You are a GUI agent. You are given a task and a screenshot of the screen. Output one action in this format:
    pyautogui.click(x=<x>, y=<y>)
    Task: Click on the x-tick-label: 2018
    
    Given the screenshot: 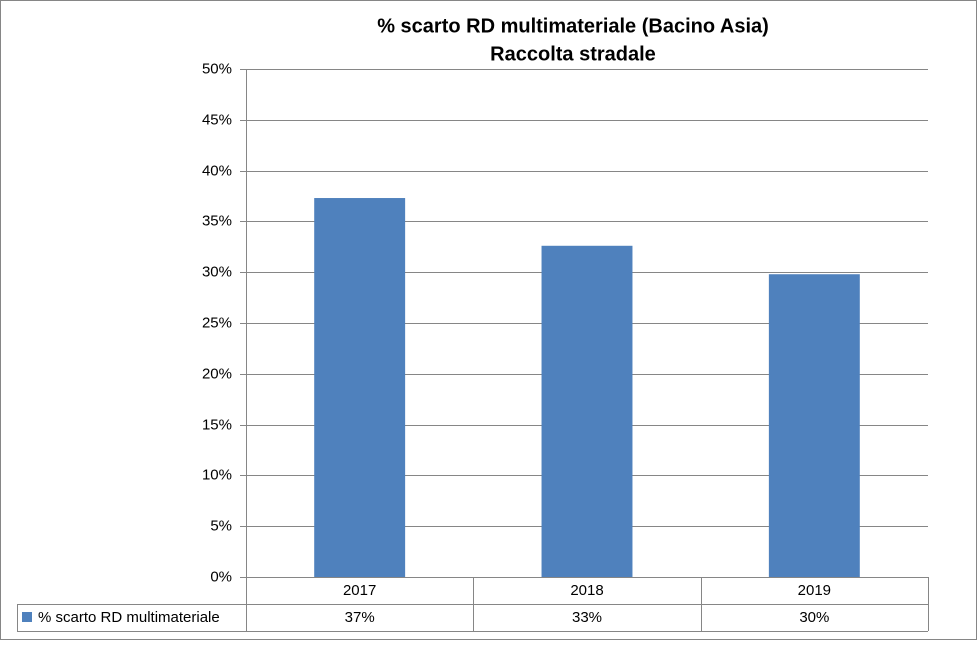 What is the action you would take?
    pyautogui.click(x=586, y=590)
    